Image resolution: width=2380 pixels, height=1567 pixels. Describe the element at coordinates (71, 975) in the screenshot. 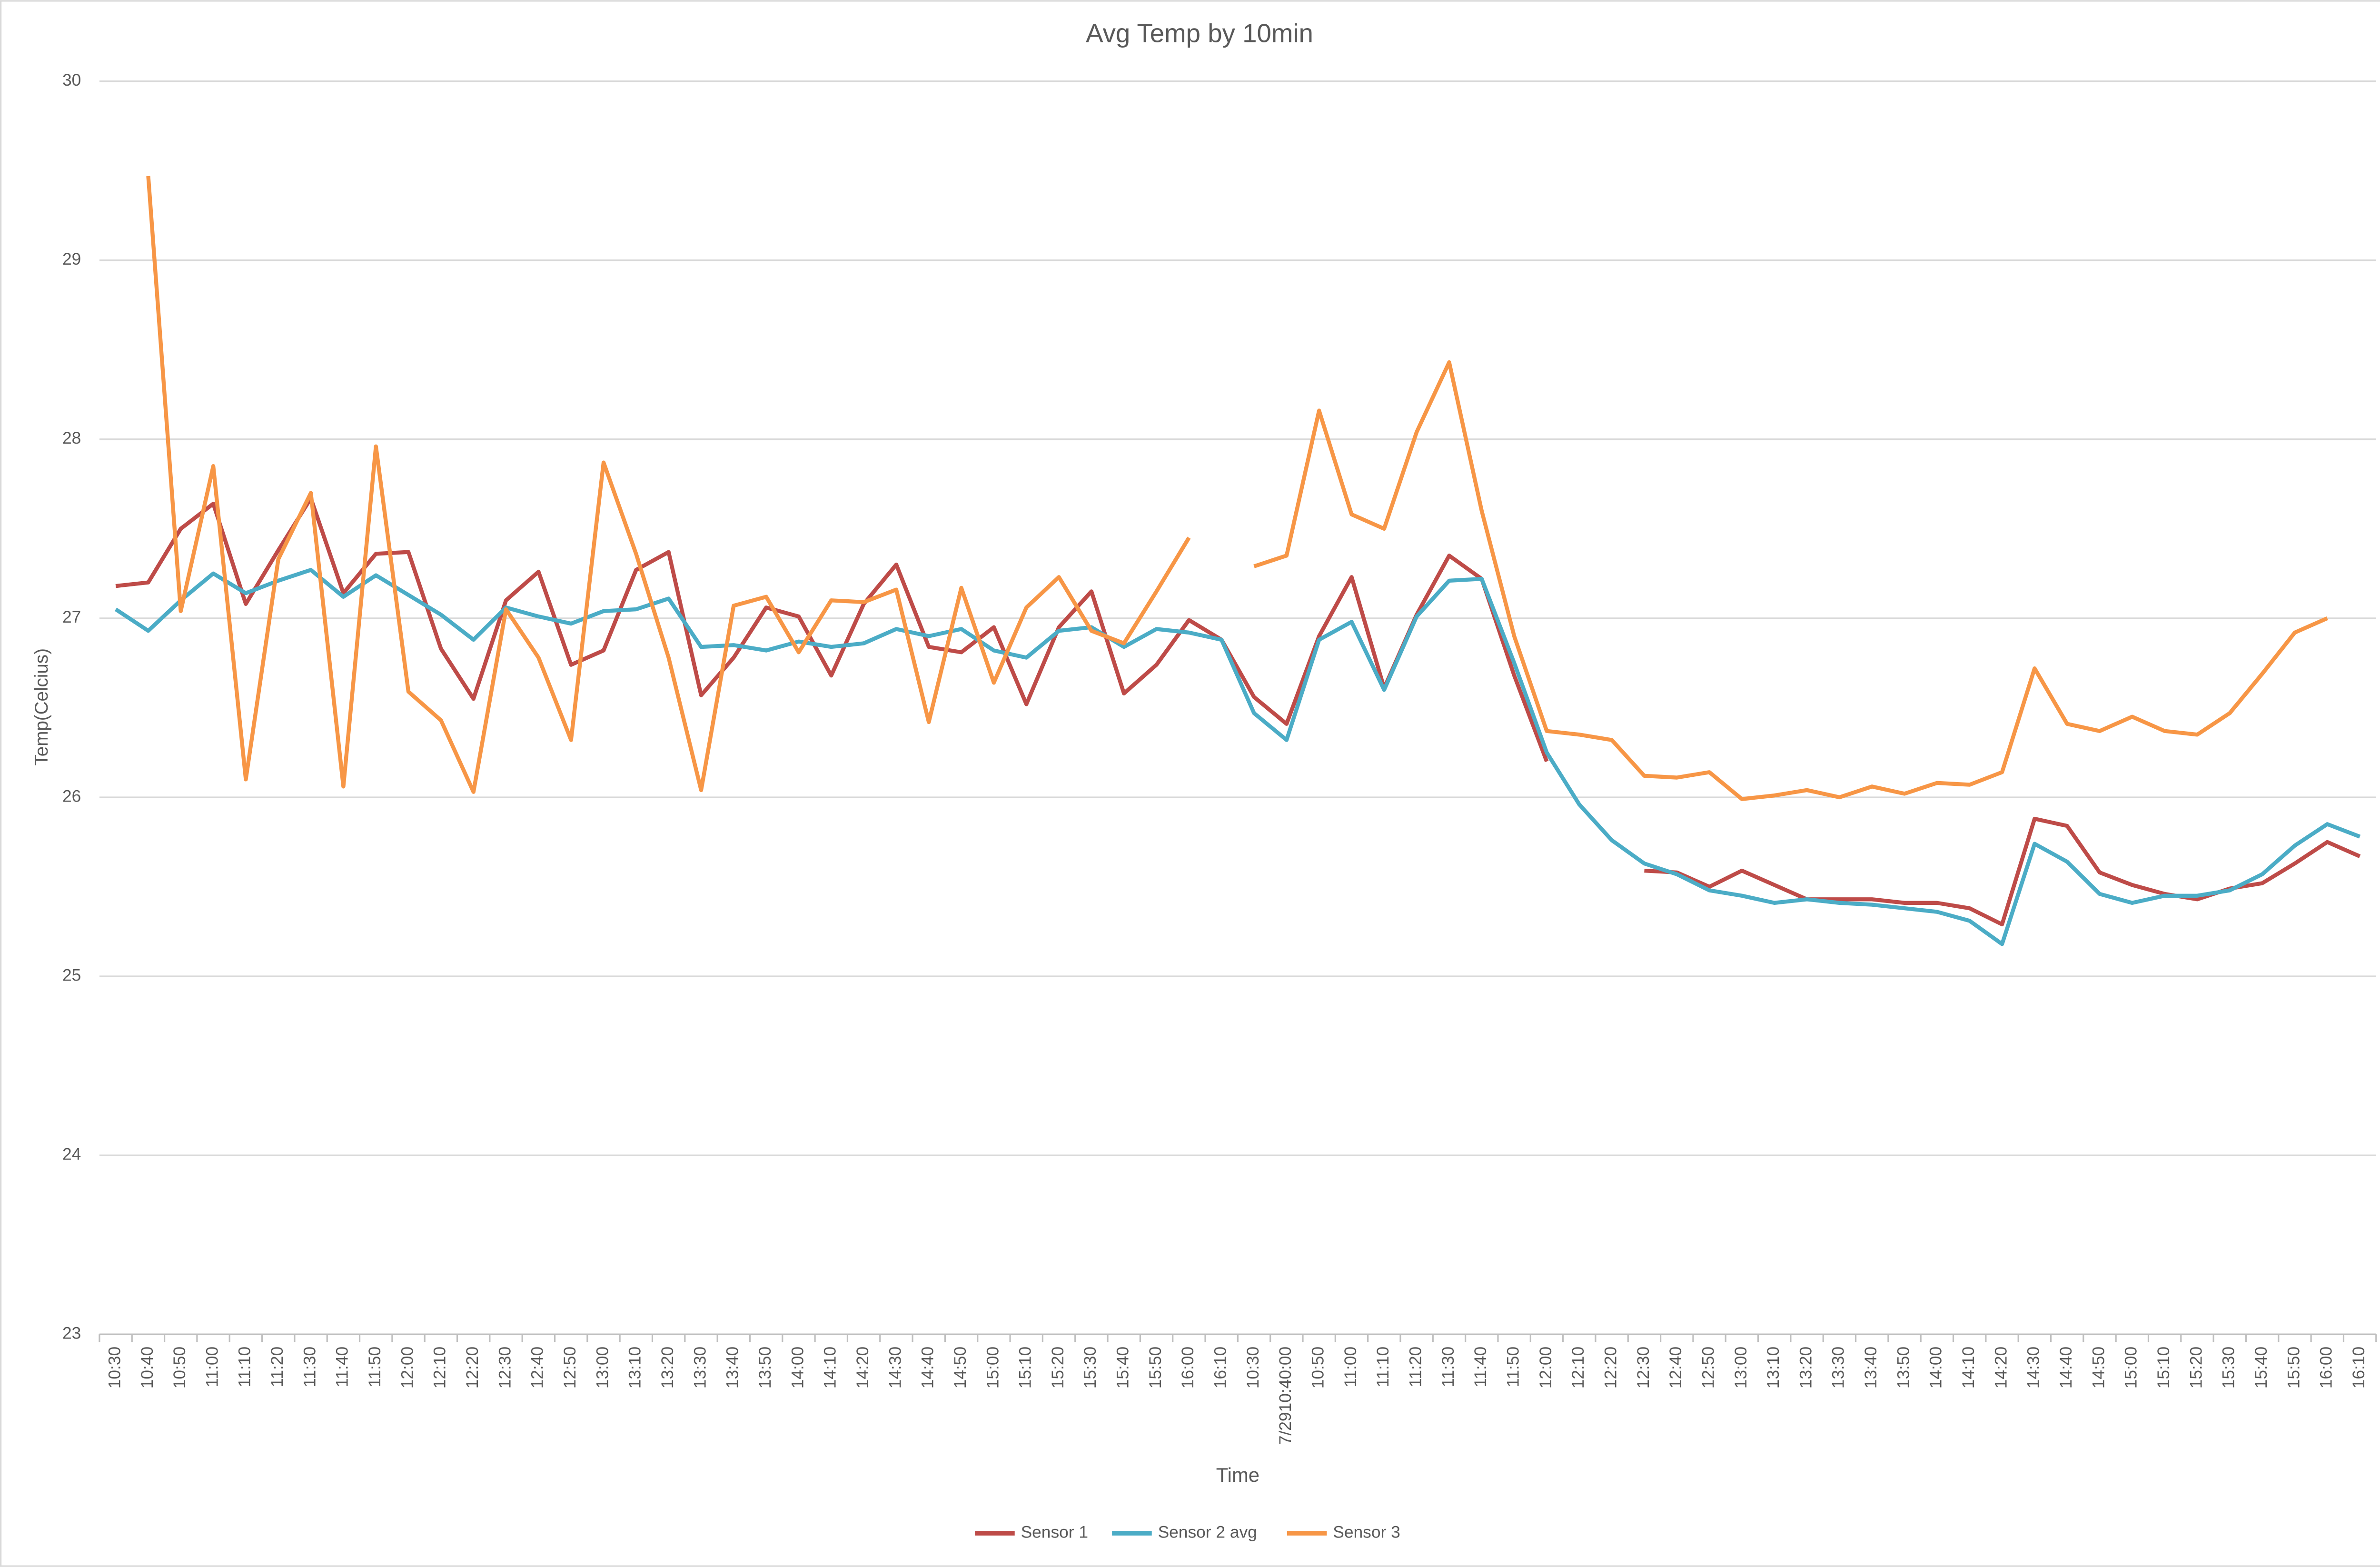

I see `y-tick-label: 25` at that location.